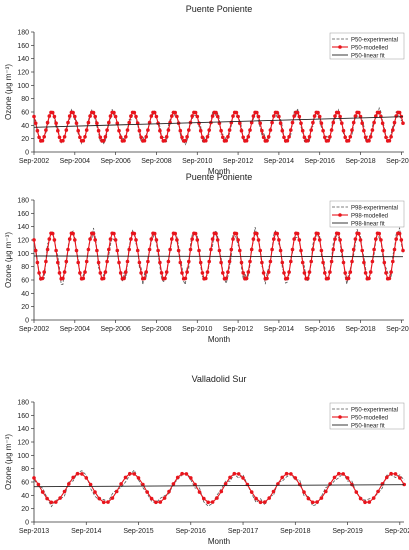  I want to click on x-tick-label: Sep-2020, so click(397, 329).